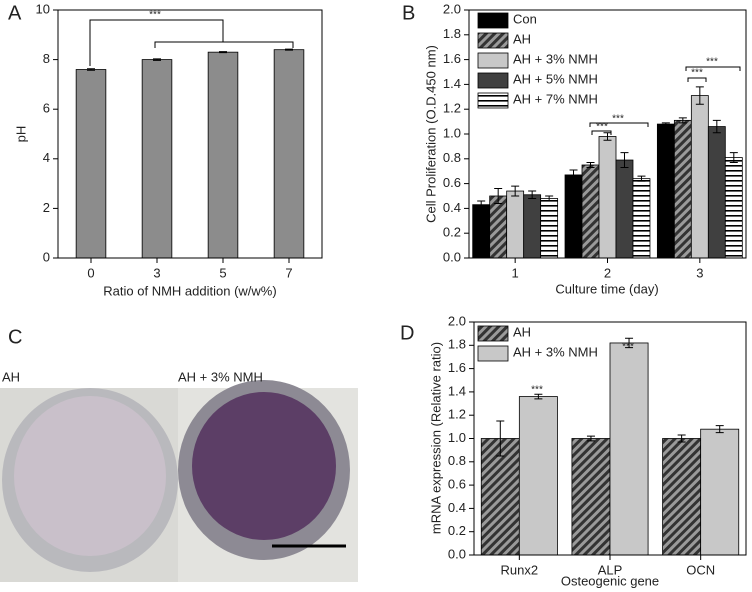  What do you see at coordinates (610, 569) in the screenshot?
I see `x-tick-label: ALP` at bounding box center [610, 569].